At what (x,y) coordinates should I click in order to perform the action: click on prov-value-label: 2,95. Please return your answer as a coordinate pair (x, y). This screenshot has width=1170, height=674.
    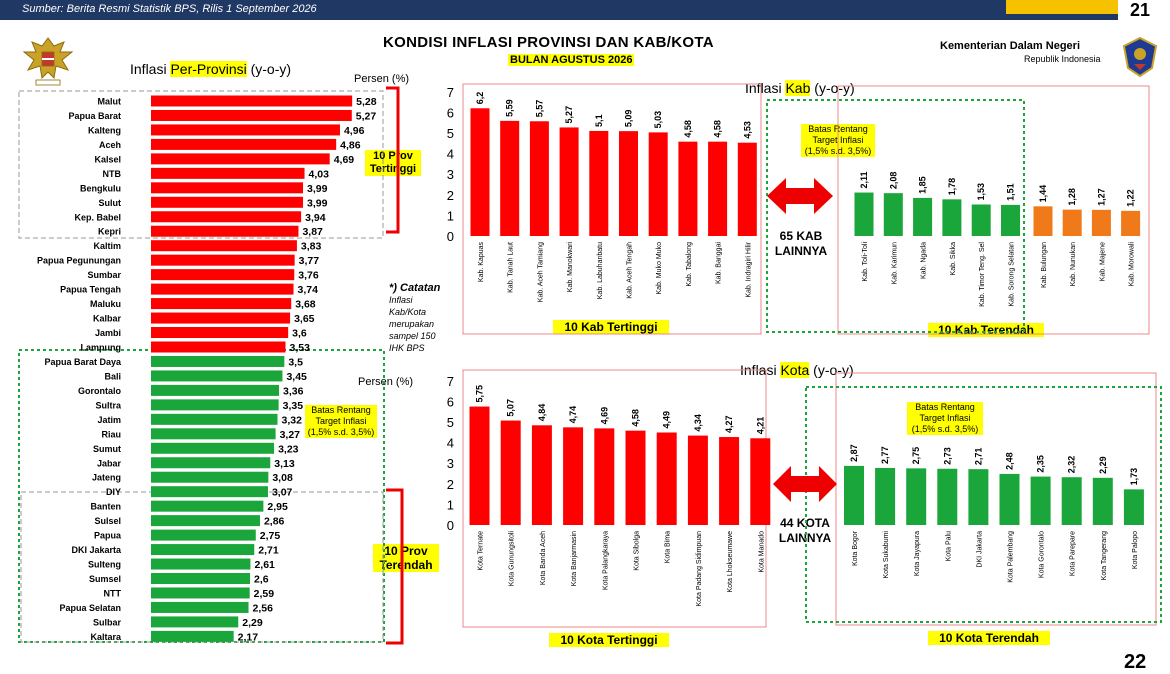
    Looking at the image, I should click on (277, 507).